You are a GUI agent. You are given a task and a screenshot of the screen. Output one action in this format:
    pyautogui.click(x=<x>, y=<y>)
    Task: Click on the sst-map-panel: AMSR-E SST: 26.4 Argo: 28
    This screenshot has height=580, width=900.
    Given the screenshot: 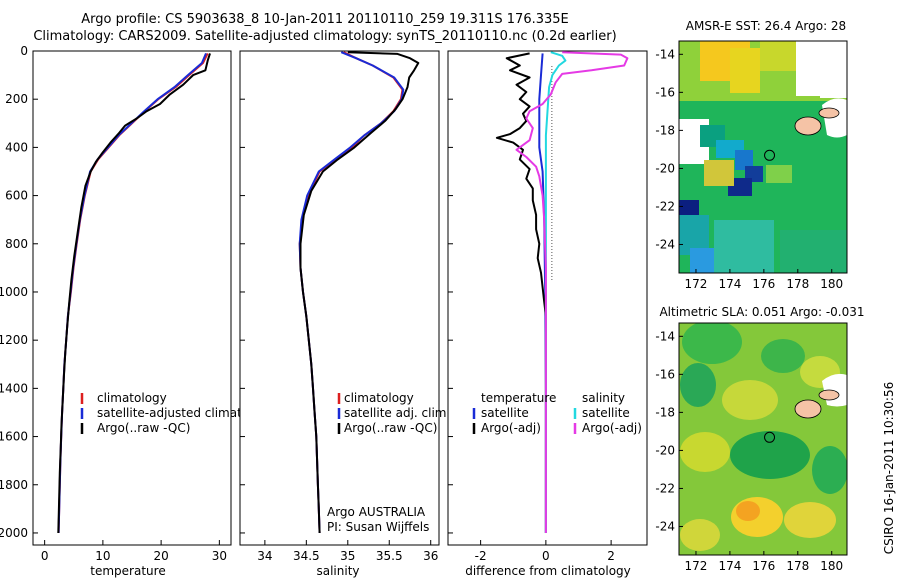 What is the action you would take?
    pyautogui.click(x=751, y=155)
    